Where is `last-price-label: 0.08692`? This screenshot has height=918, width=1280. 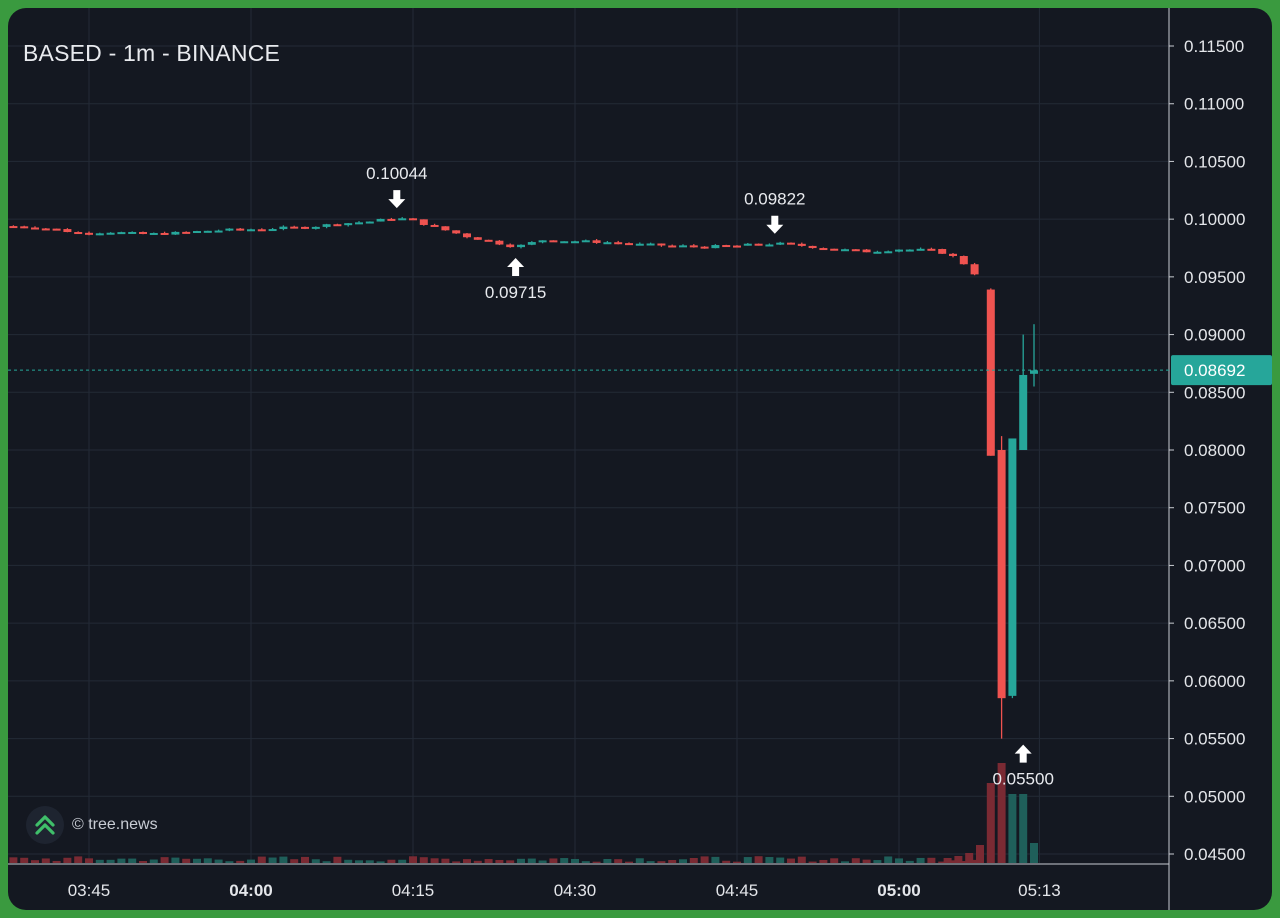
last-price-label: 0.08692 is located at coordinates (1214, 370).